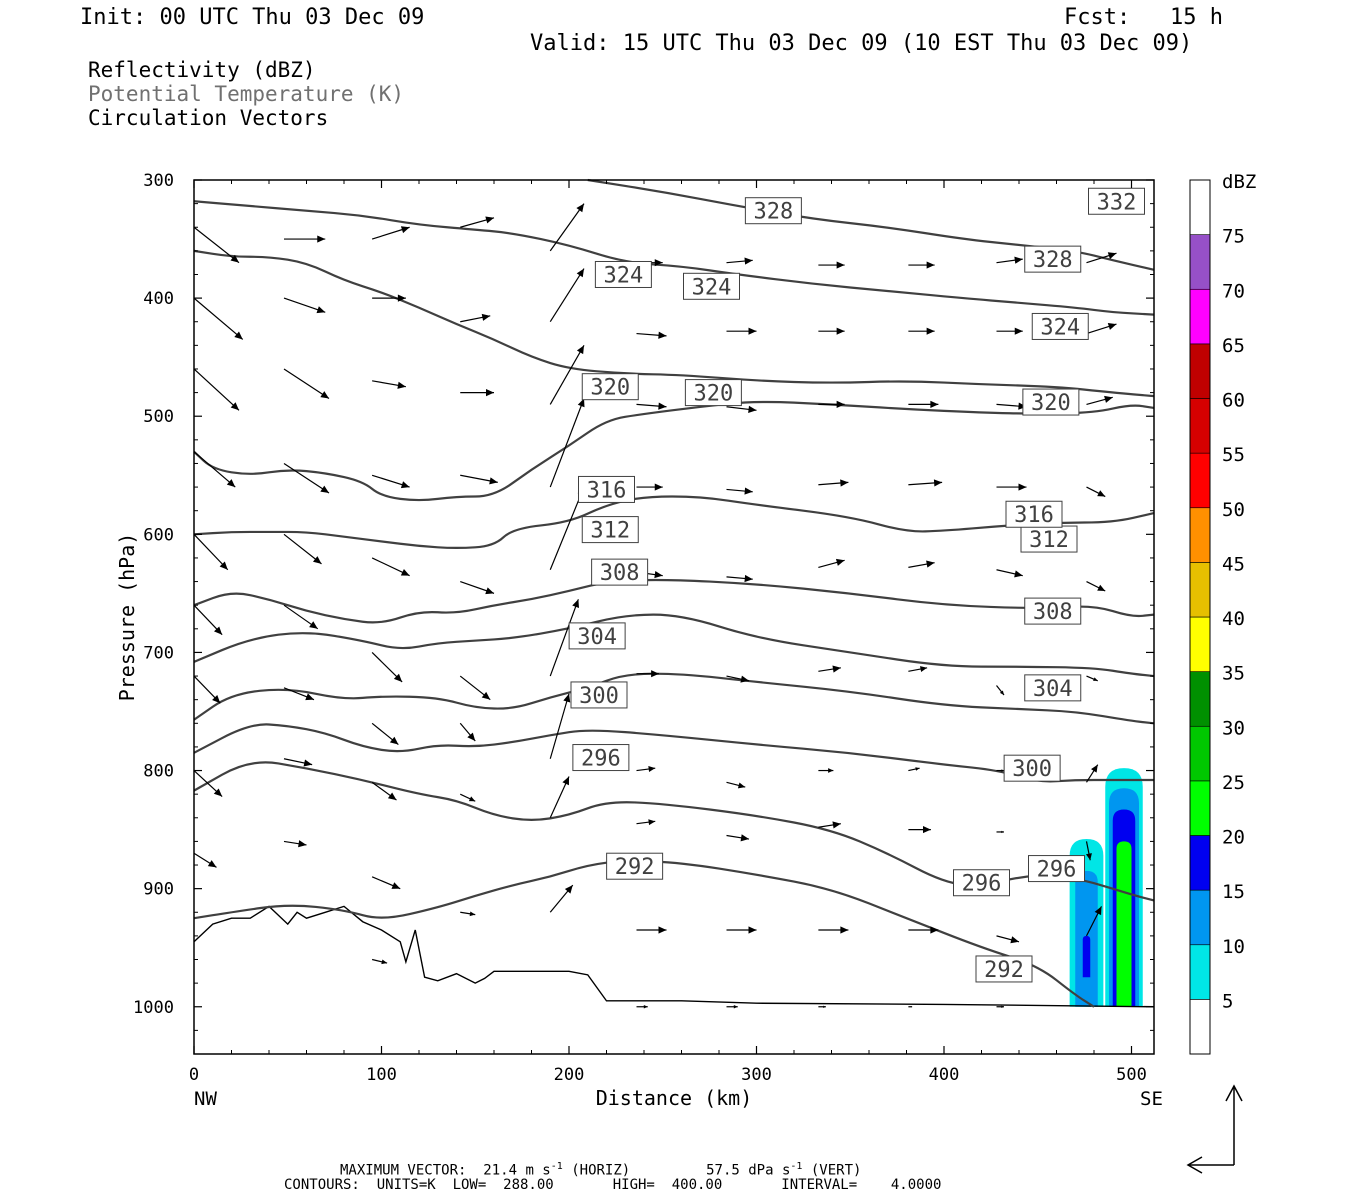 This screenshot has width=1350, height=1200. Describe the element at coordinates (1227, 1001) in the screenshot. I see `colorbar-label: 5` at that location.